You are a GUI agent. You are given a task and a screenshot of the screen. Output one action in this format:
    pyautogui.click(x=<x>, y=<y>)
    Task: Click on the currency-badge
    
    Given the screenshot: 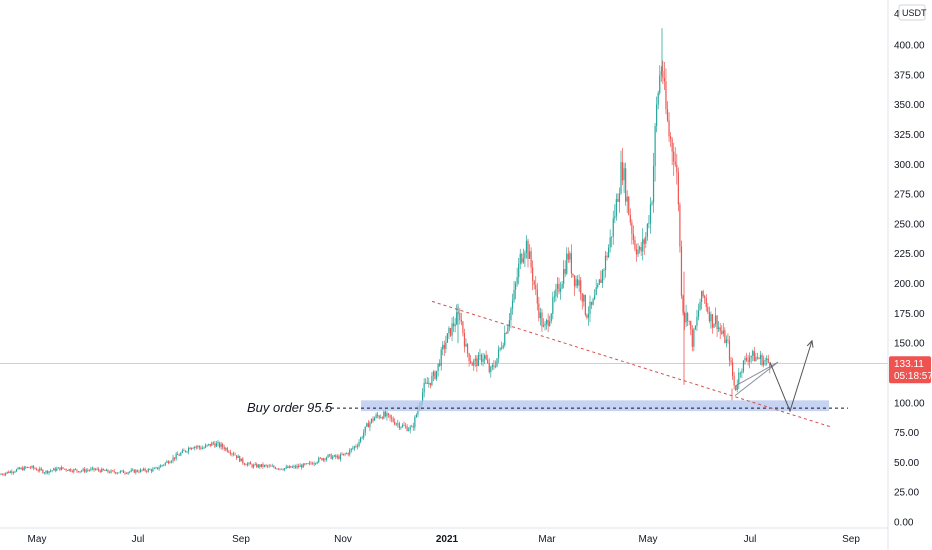 What is the action you would take?
    pyautogui.click(x=912, y=12)
    